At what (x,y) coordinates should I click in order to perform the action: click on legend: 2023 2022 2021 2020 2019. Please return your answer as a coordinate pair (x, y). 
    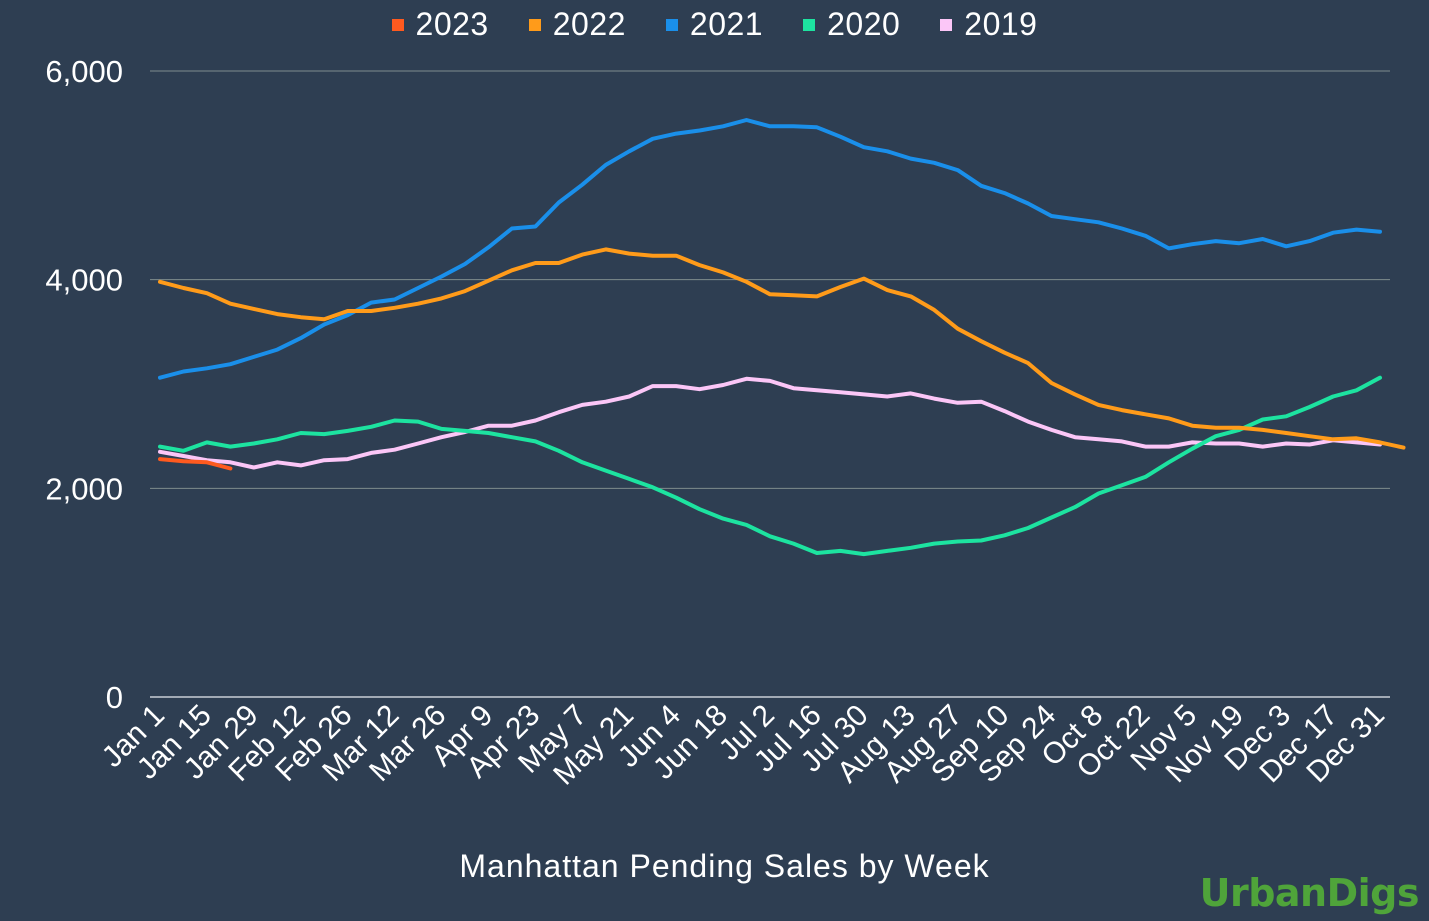
    Looking at the image, I should click on (714, 24).